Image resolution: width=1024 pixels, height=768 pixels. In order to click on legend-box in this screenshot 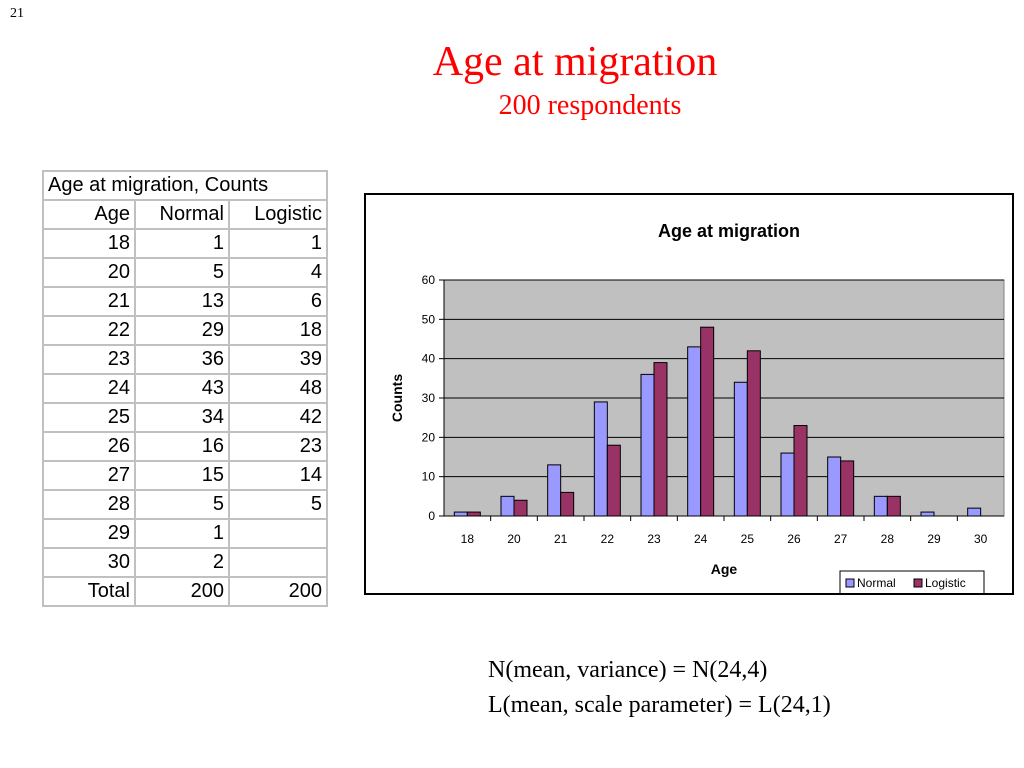, I will do `click(912, 581)`.